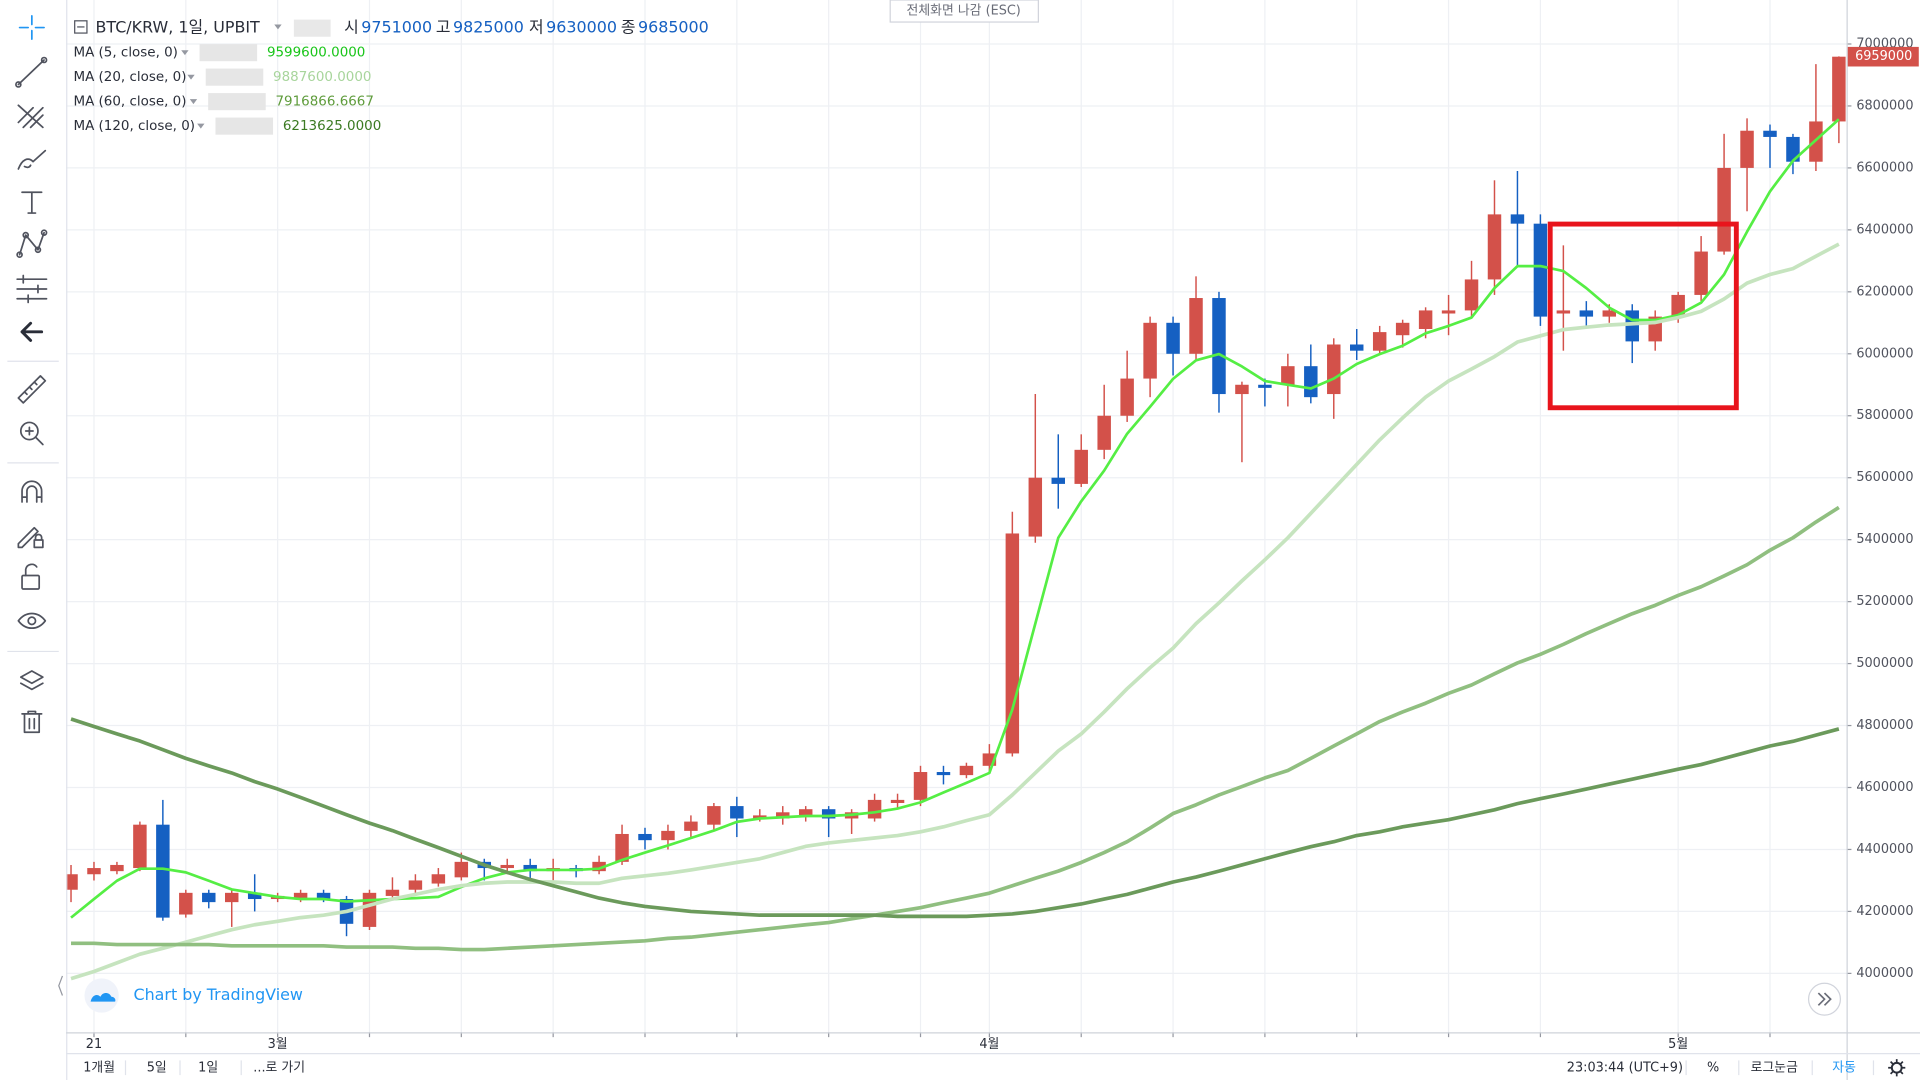 This screenshot has width=1920, height=1080. What do you see at coordinates (208, 1067) in the screenshot?
I see `range-button: 1일` at bounding box center [208, 1067].